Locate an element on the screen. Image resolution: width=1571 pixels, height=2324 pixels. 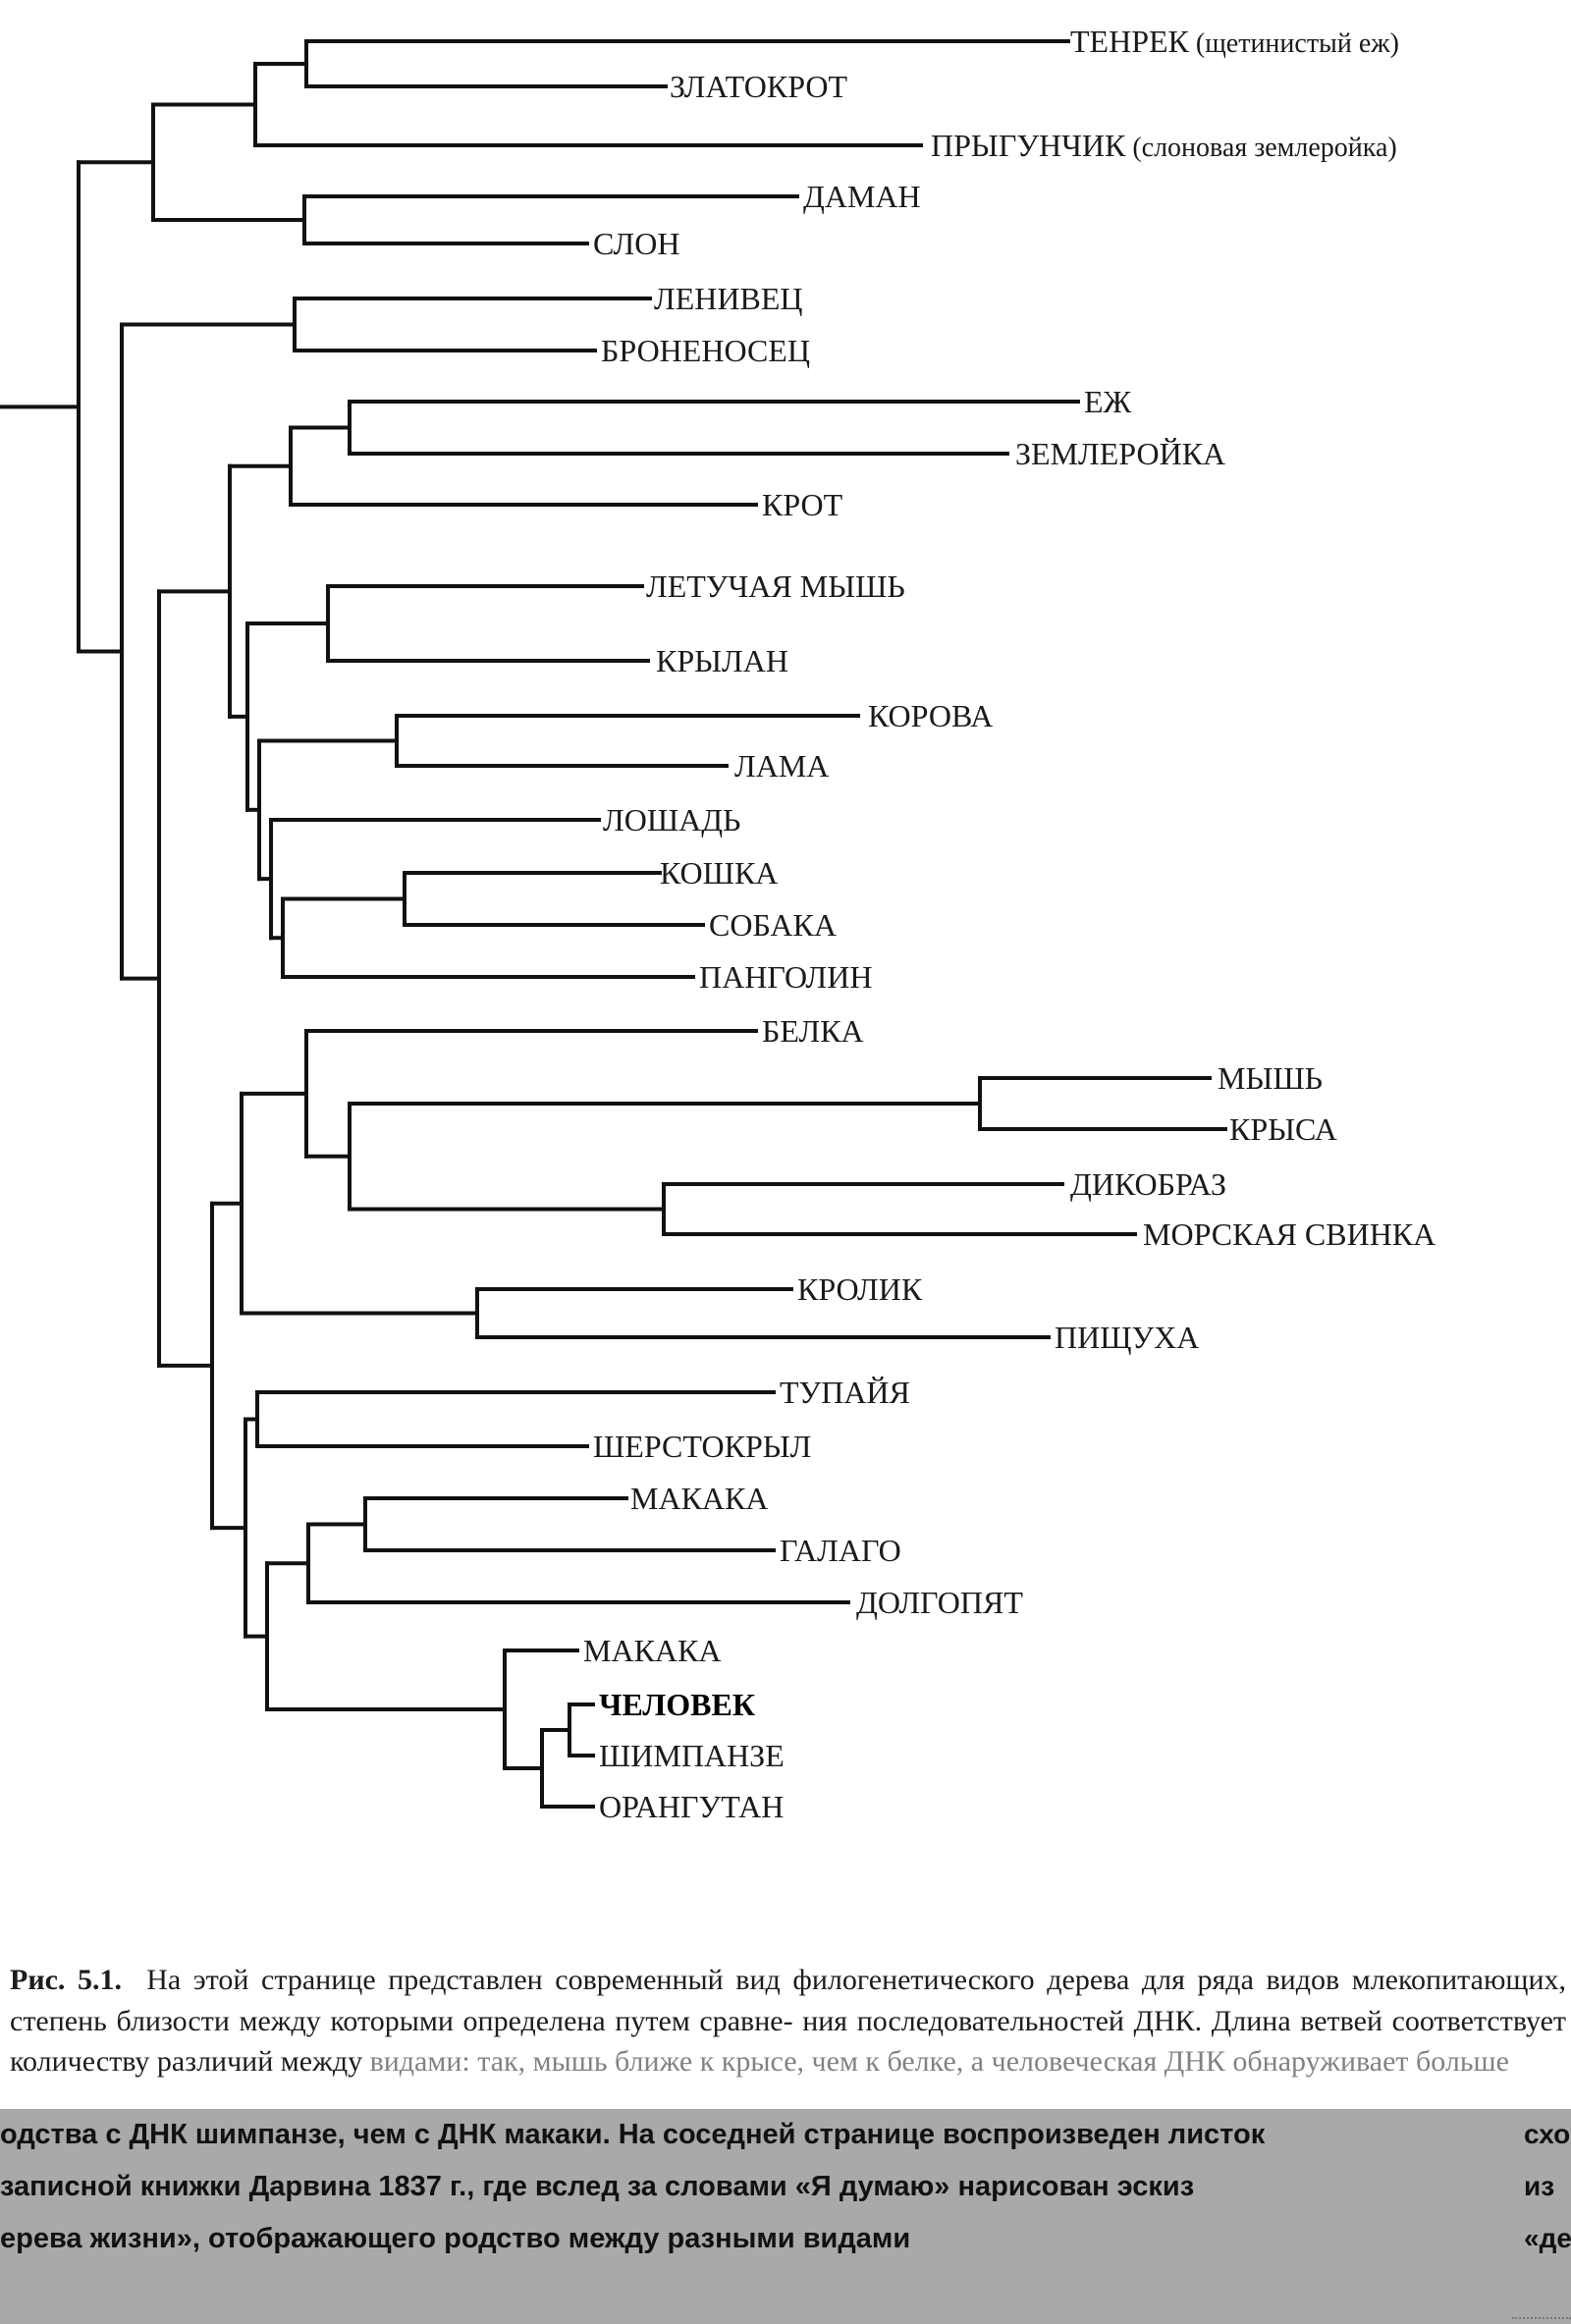
leaf-name: ДИКОБРАЗ is located at coordinates (1148, 1184).